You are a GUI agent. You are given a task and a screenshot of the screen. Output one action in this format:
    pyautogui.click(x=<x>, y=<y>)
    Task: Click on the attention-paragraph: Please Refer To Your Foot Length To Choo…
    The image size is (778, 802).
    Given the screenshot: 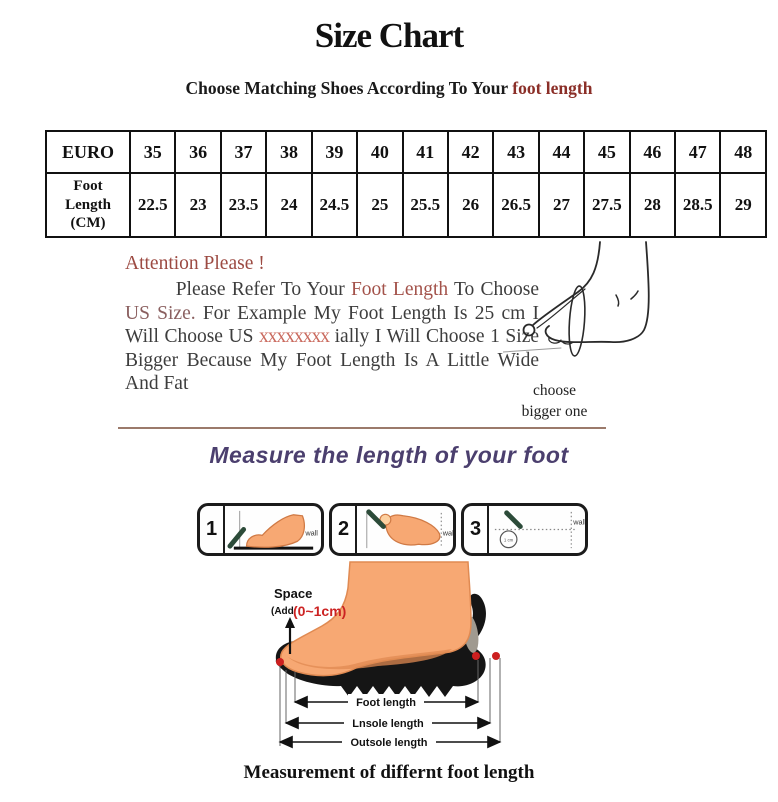 What is the action you would take?
    pyautogui.click(x=332, y=336)
    